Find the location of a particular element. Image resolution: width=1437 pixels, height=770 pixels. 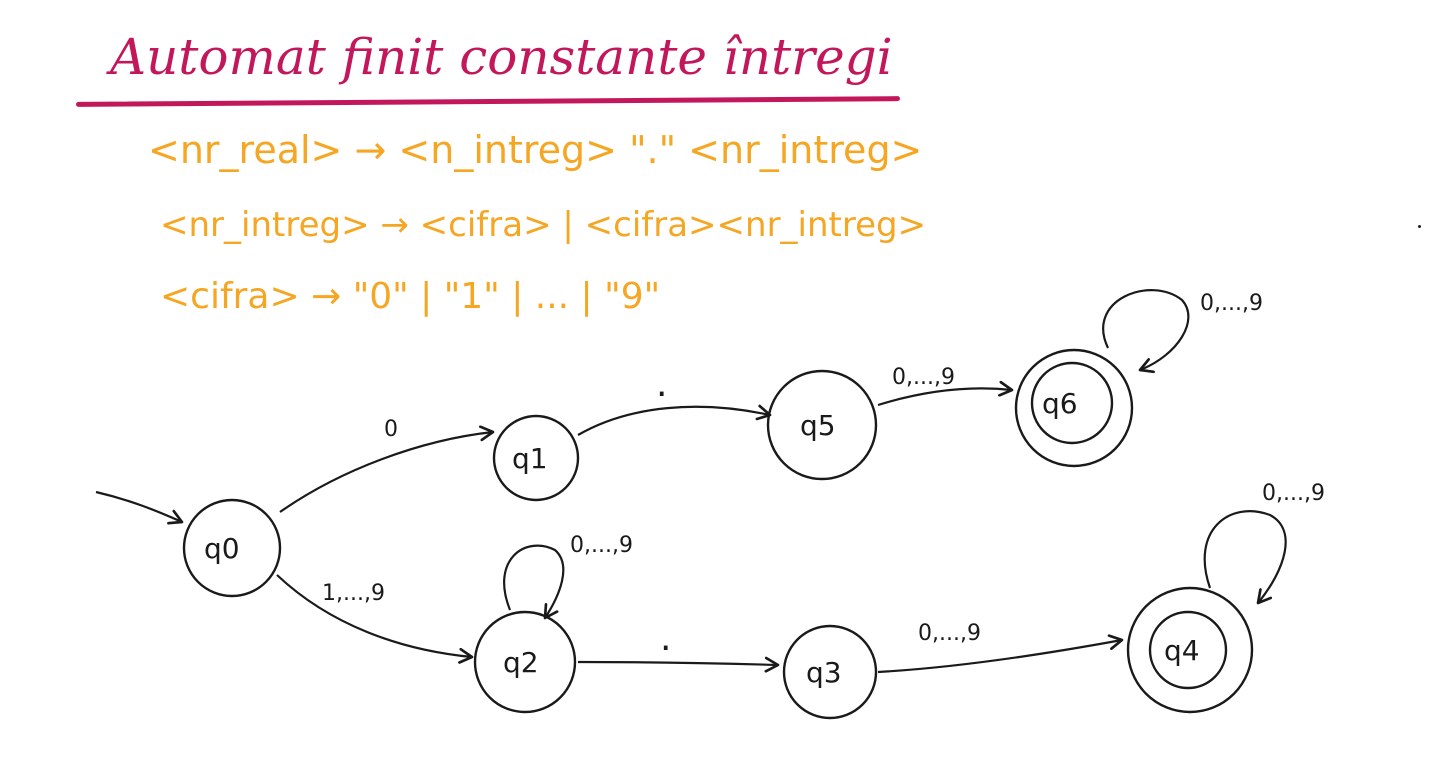

state-q3: q3 is located at coordinates (830, 672).